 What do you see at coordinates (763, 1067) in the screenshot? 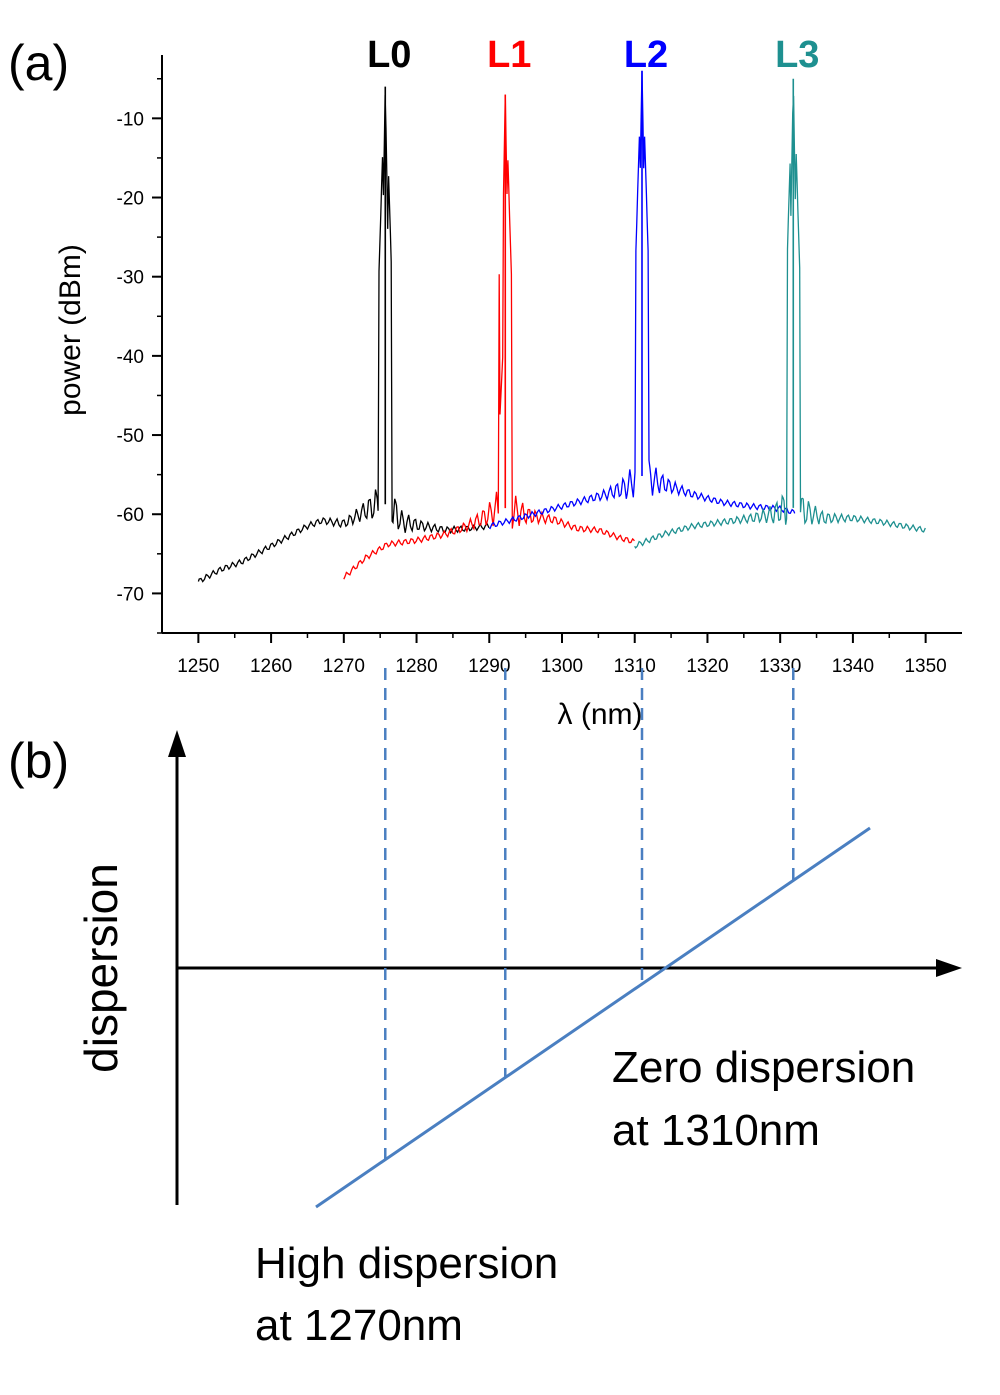
I see `zero-dispersion-annotation-1: Zero dispersion` at bounding box center [763, 1067].